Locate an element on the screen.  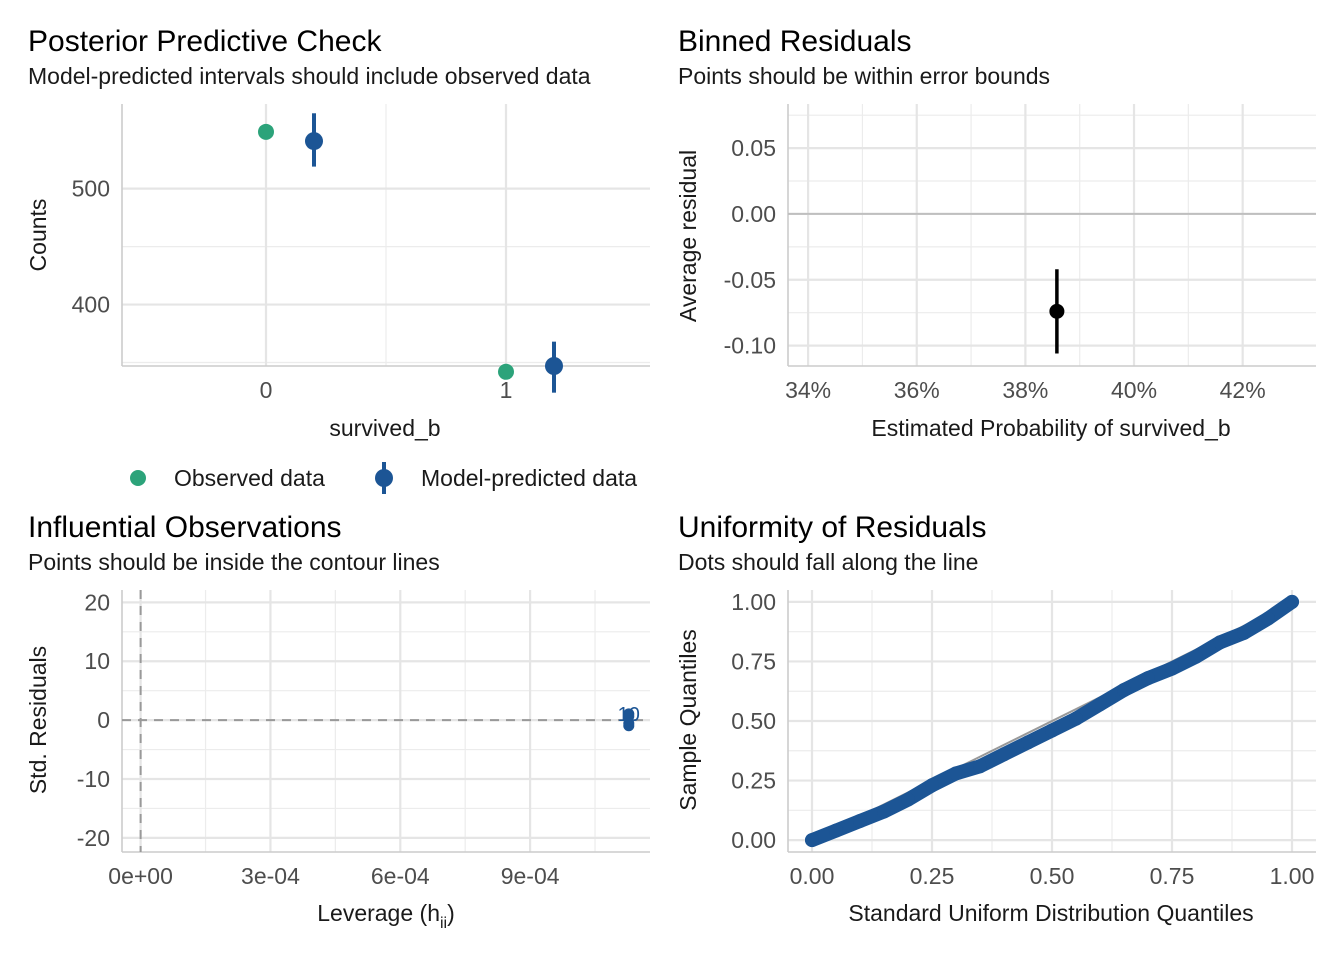
binned-x-tick-label: 34% is located at coordinates (808, 390).